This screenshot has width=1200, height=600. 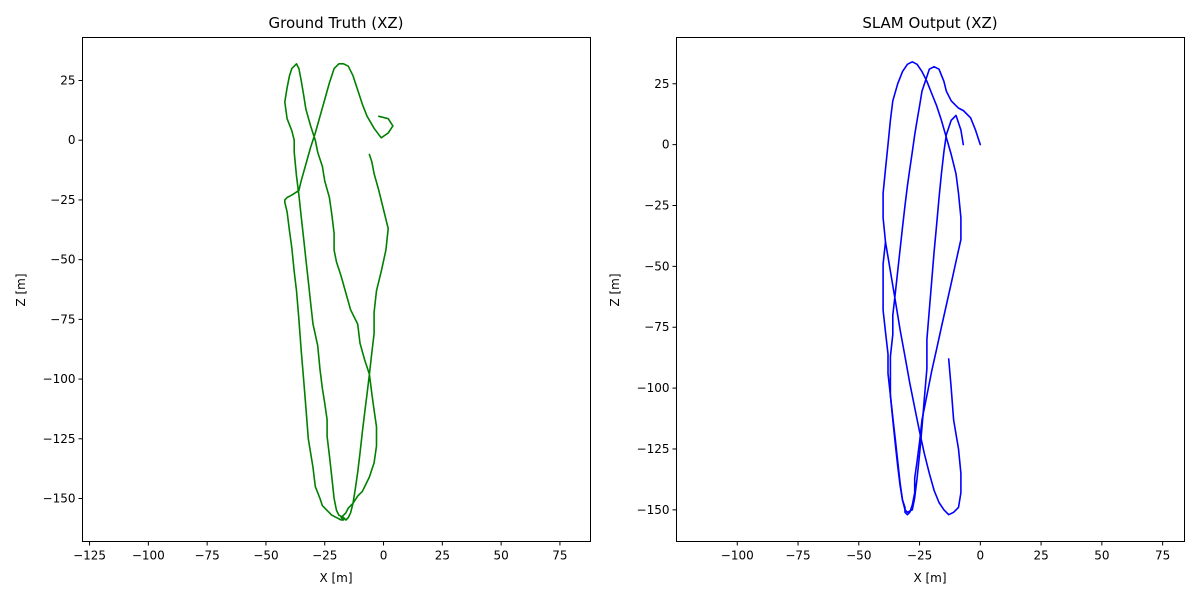 What do you see at coordinates (89, 556) in the screenshot?
I see `x-tick-label: −125` at bounding box center [89, 556].